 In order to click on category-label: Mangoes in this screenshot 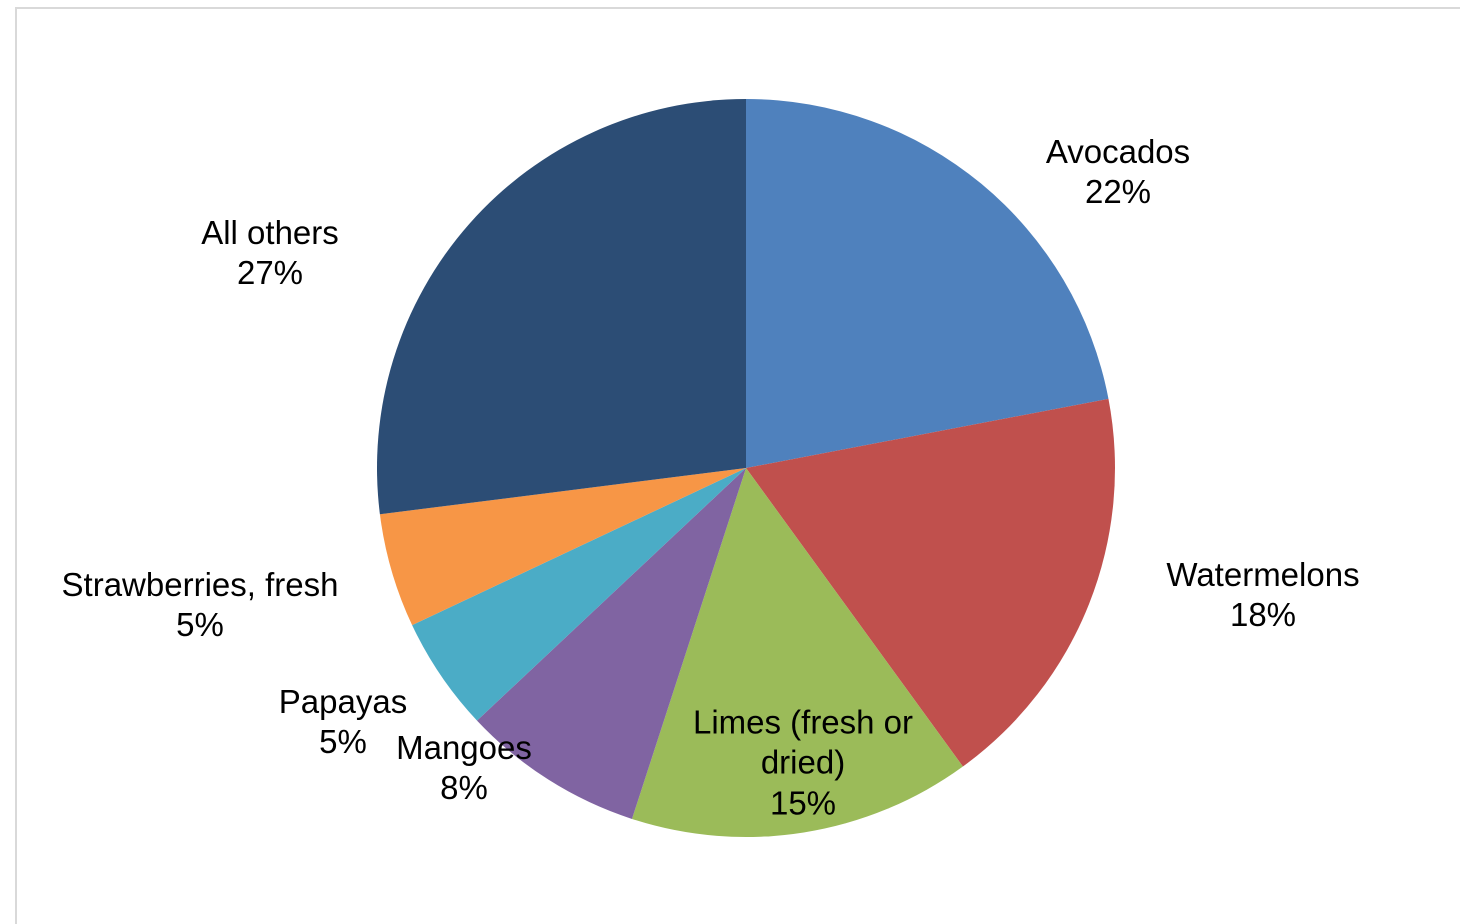, I will do `click(464, 747)`.